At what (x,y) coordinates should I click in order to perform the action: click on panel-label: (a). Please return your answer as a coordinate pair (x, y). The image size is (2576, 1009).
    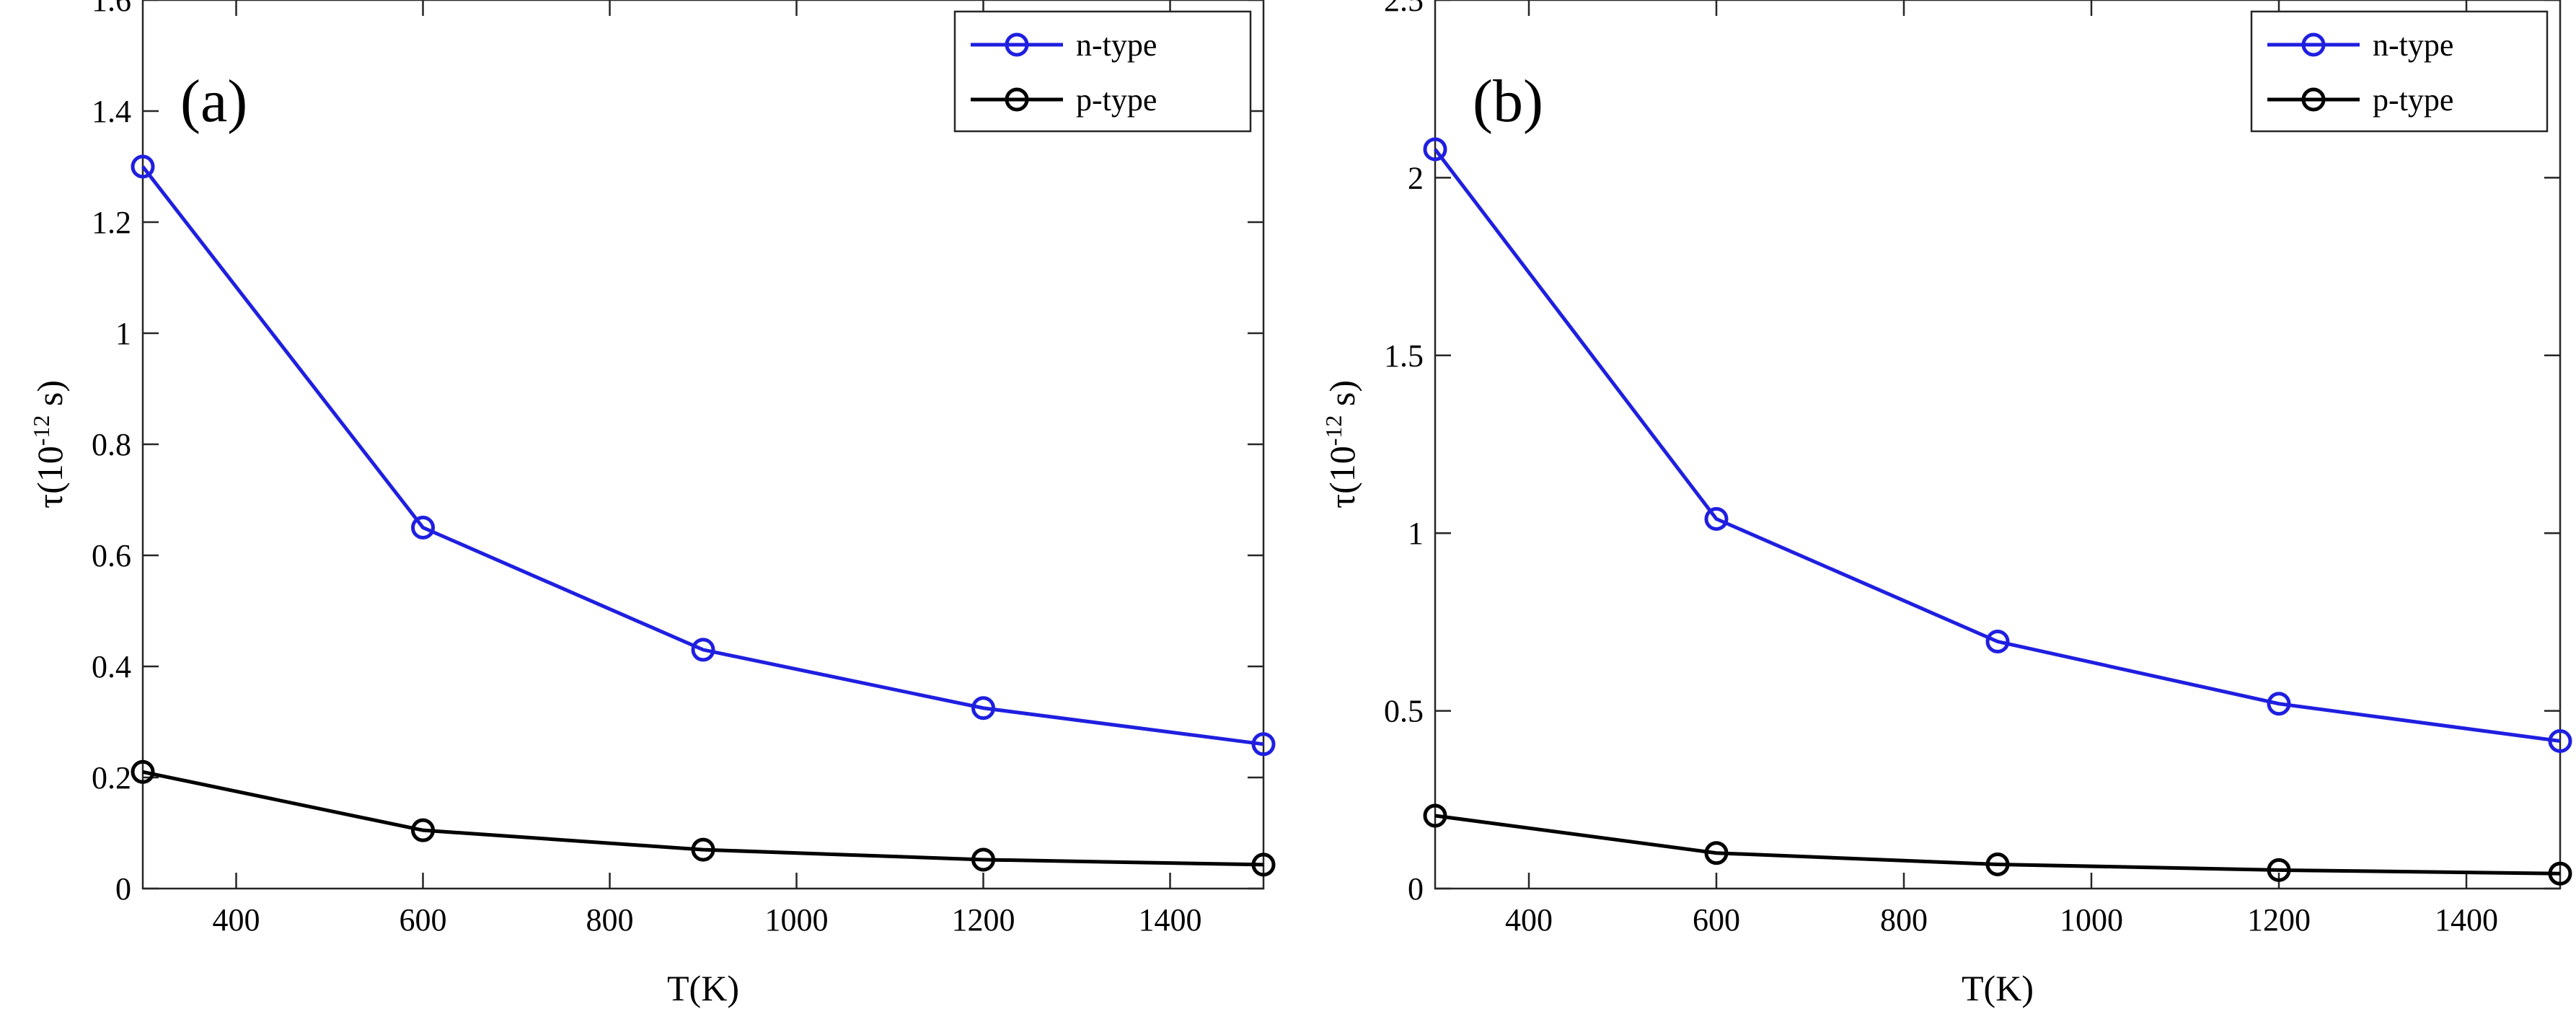
    Looking at the image, I should click on (213, 101).